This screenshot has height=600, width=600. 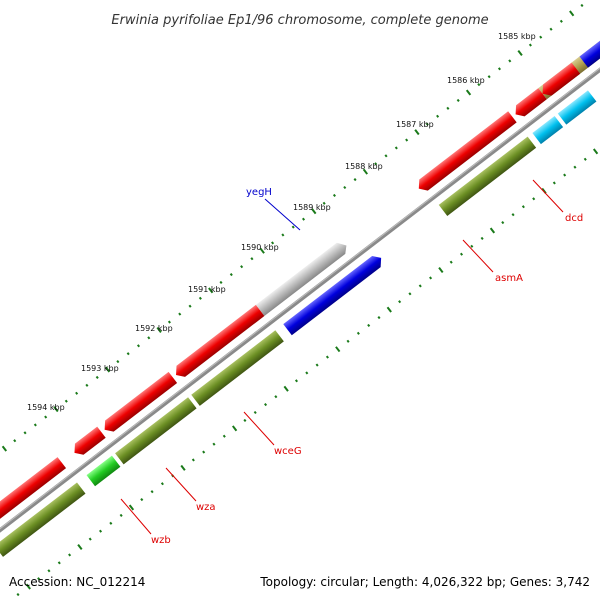 What do you see at coordinates (466, 80) in the screenshot?
I see `tick-label-1586: 1586 kbp` at bounding box center [466, 80].